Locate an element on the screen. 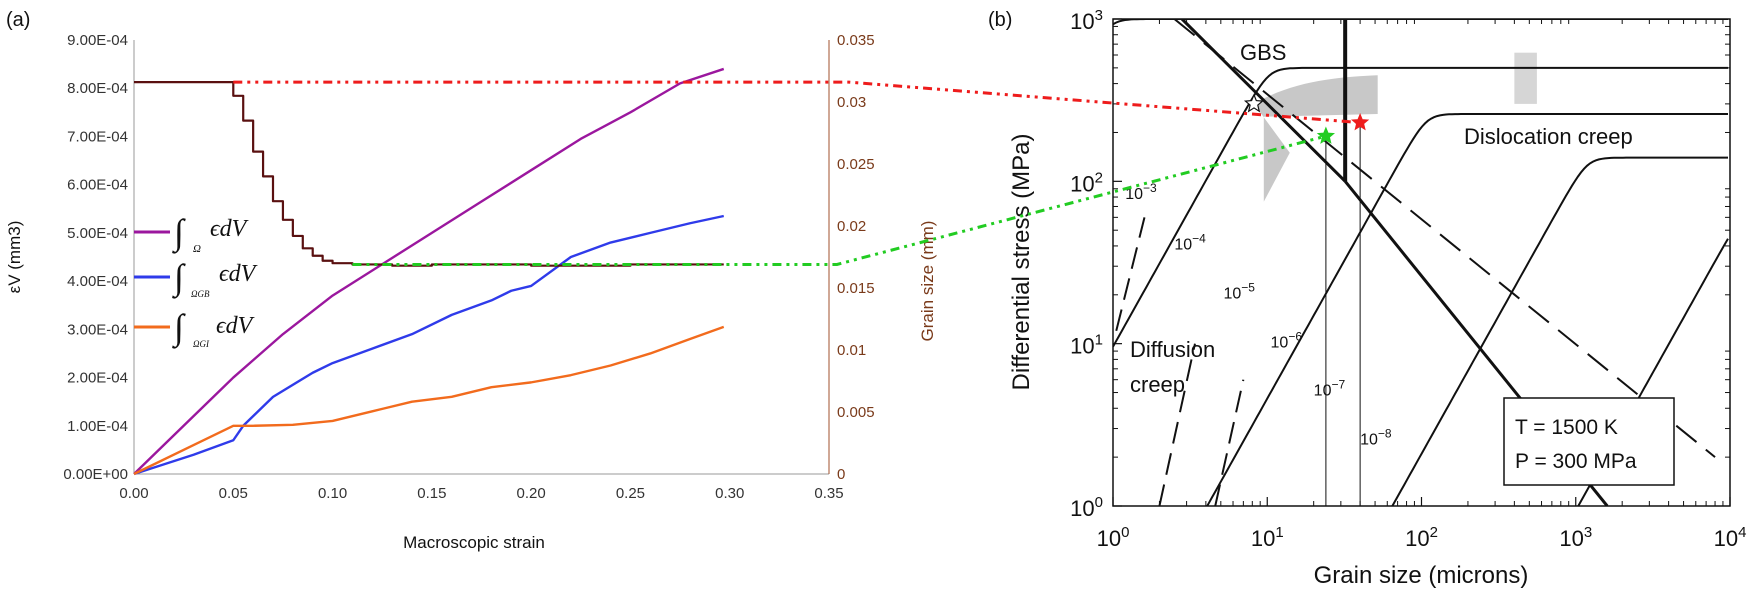  y2-tick-label: 0 is located at coordinates (841, 474).